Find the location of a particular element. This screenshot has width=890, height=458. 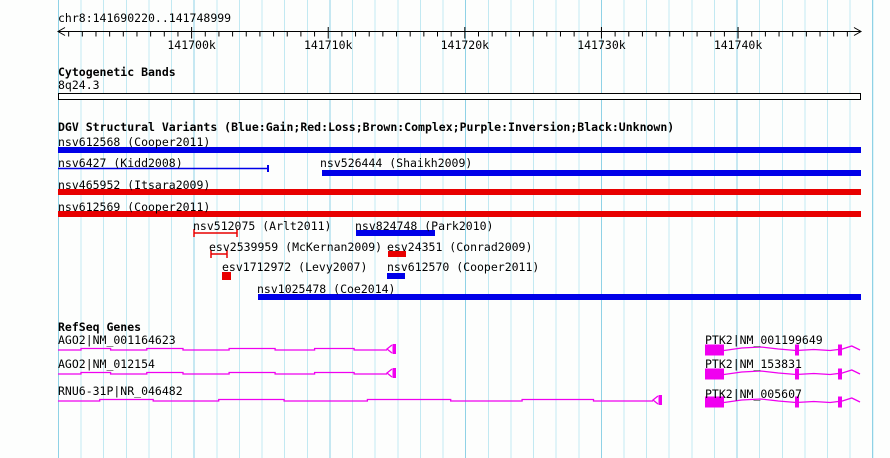

dgv-variant-label: esv24351 (Conrad2009) is located at coordinates (460, 247).